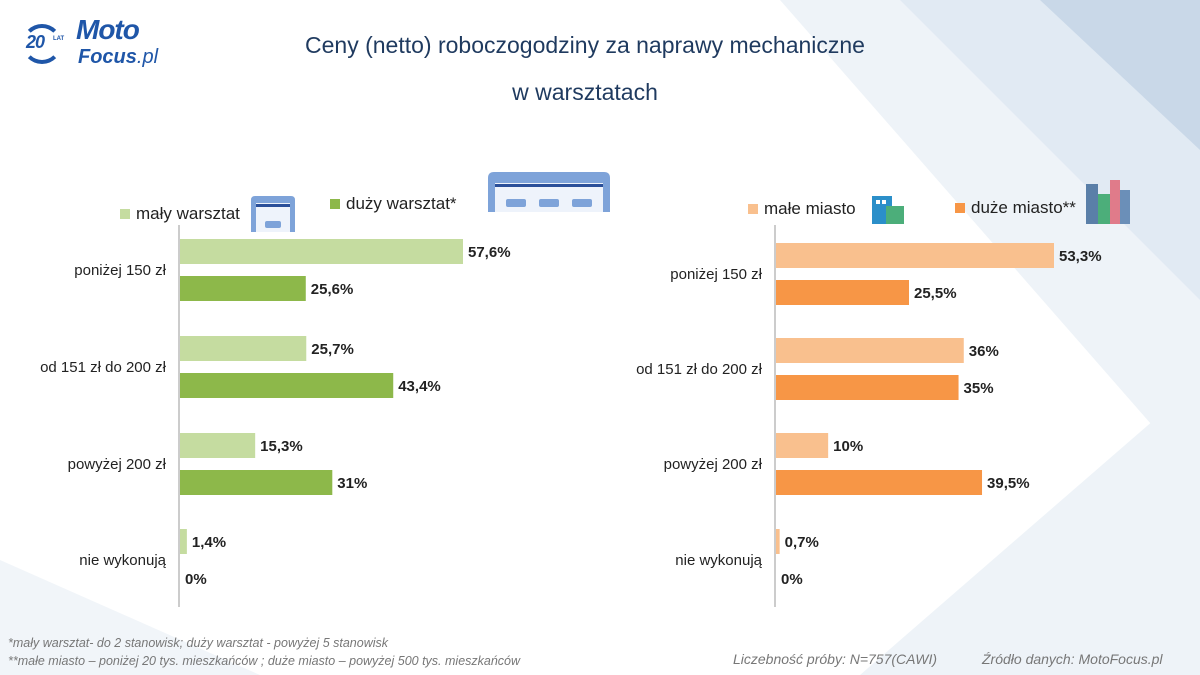  What do you see at coordinates (984, 351) in the screenshot?
I see `data-label: 36%` at bounding box center [984, 351].